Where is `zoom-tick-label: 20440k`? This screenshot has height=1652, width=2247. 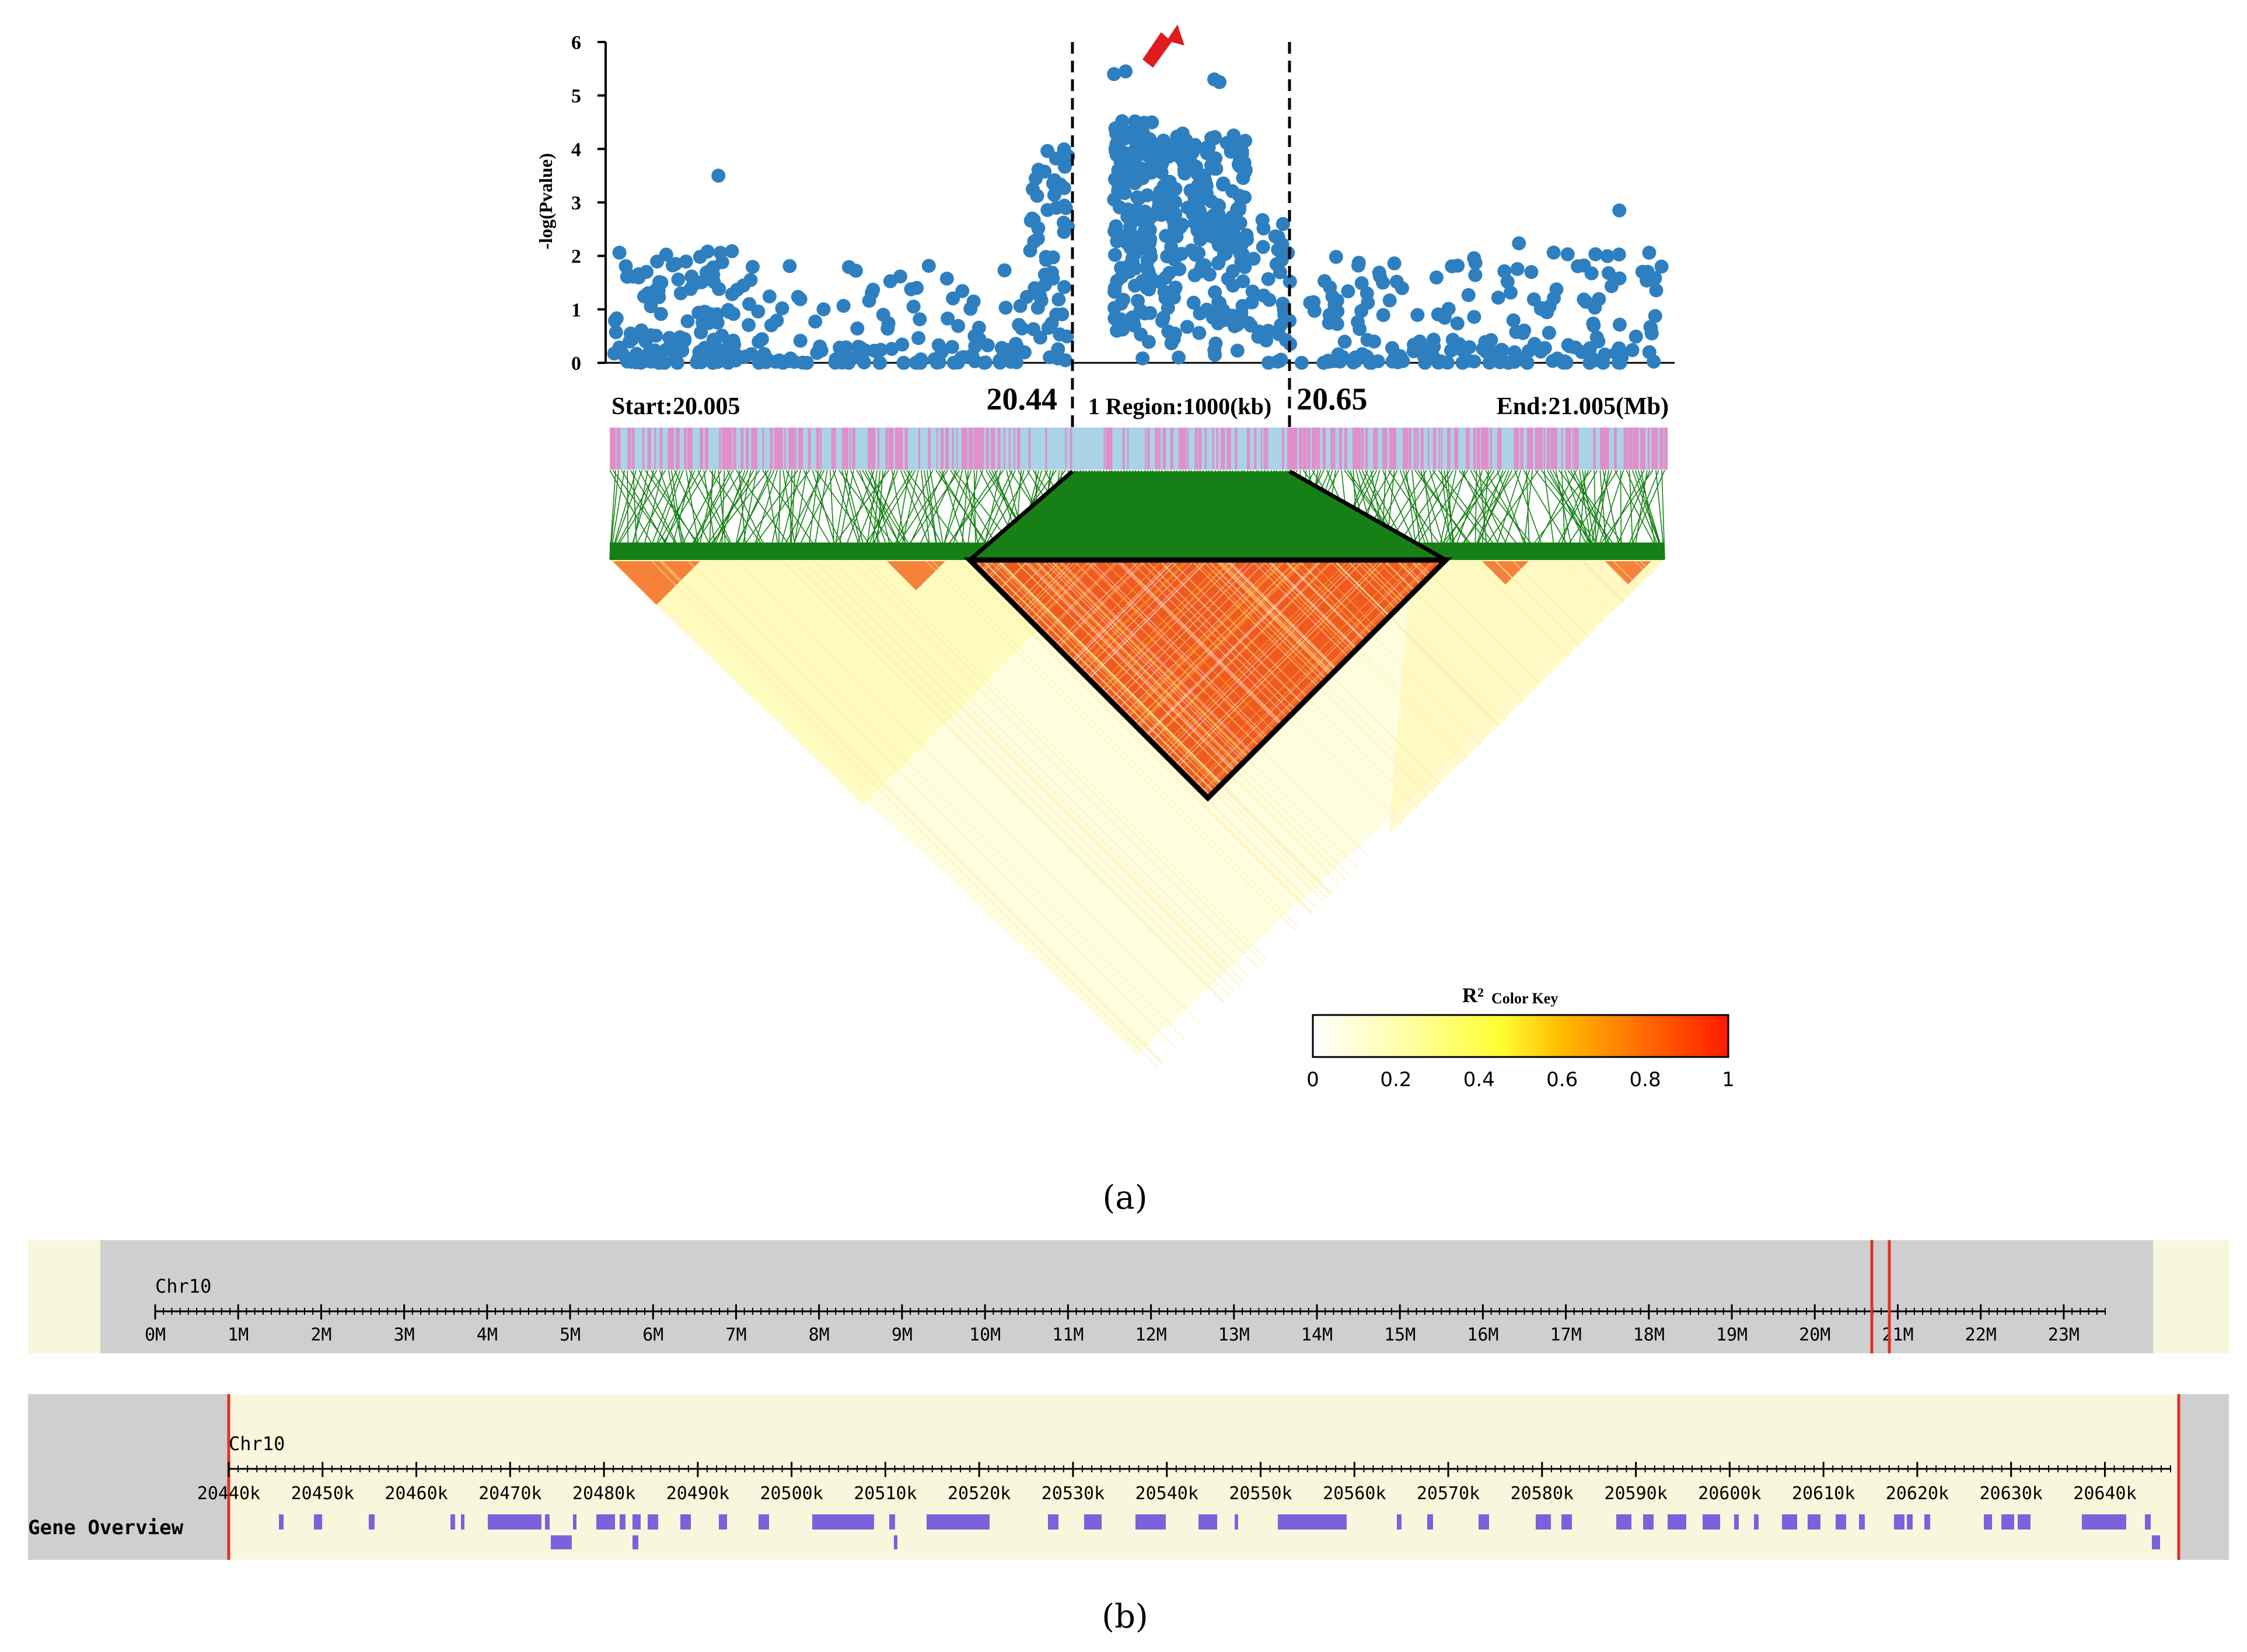
zoom-tick-label: 20440k is located at coordinates (228, 1493).